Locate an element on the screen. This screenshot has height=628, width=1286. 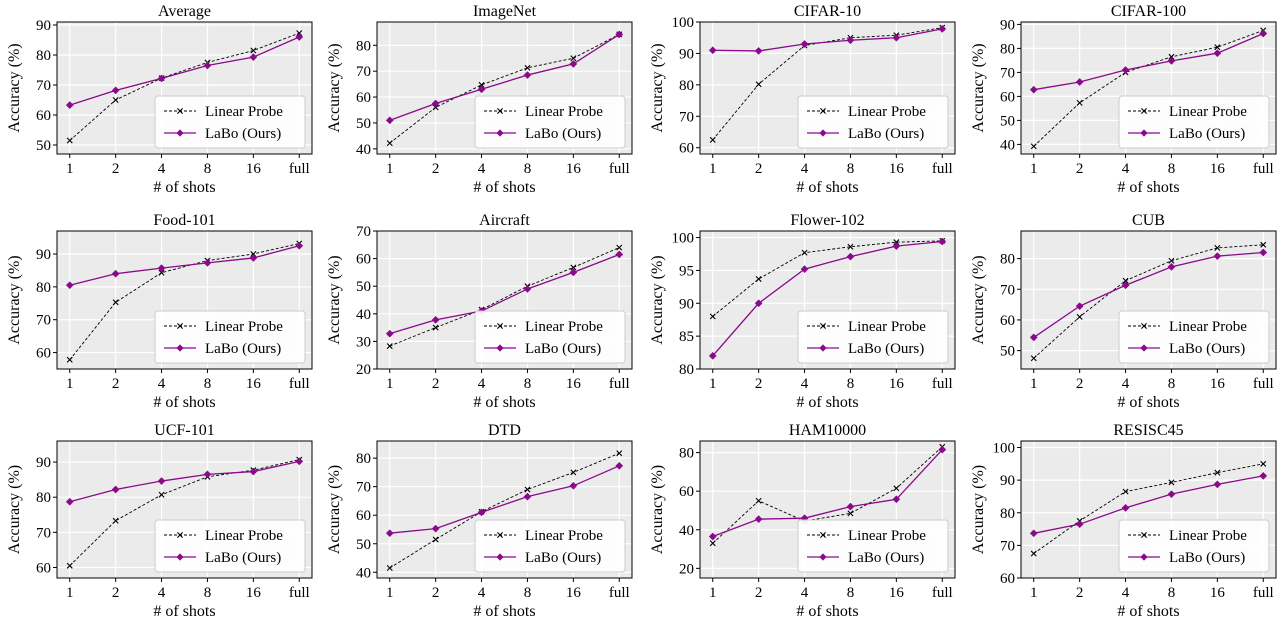
y-tick-label: 20 is located at coordinates (686, 569).